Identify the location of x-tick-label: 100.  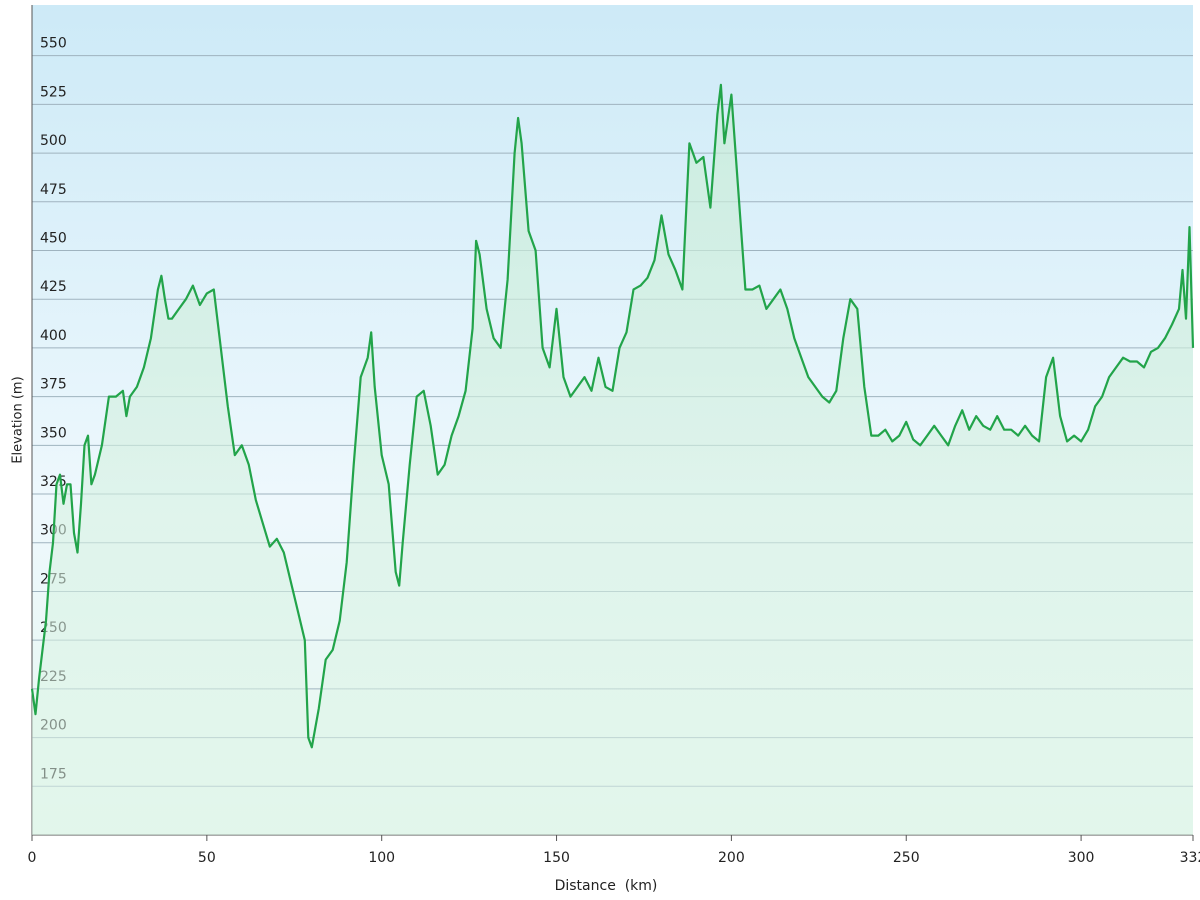
(381, 858).